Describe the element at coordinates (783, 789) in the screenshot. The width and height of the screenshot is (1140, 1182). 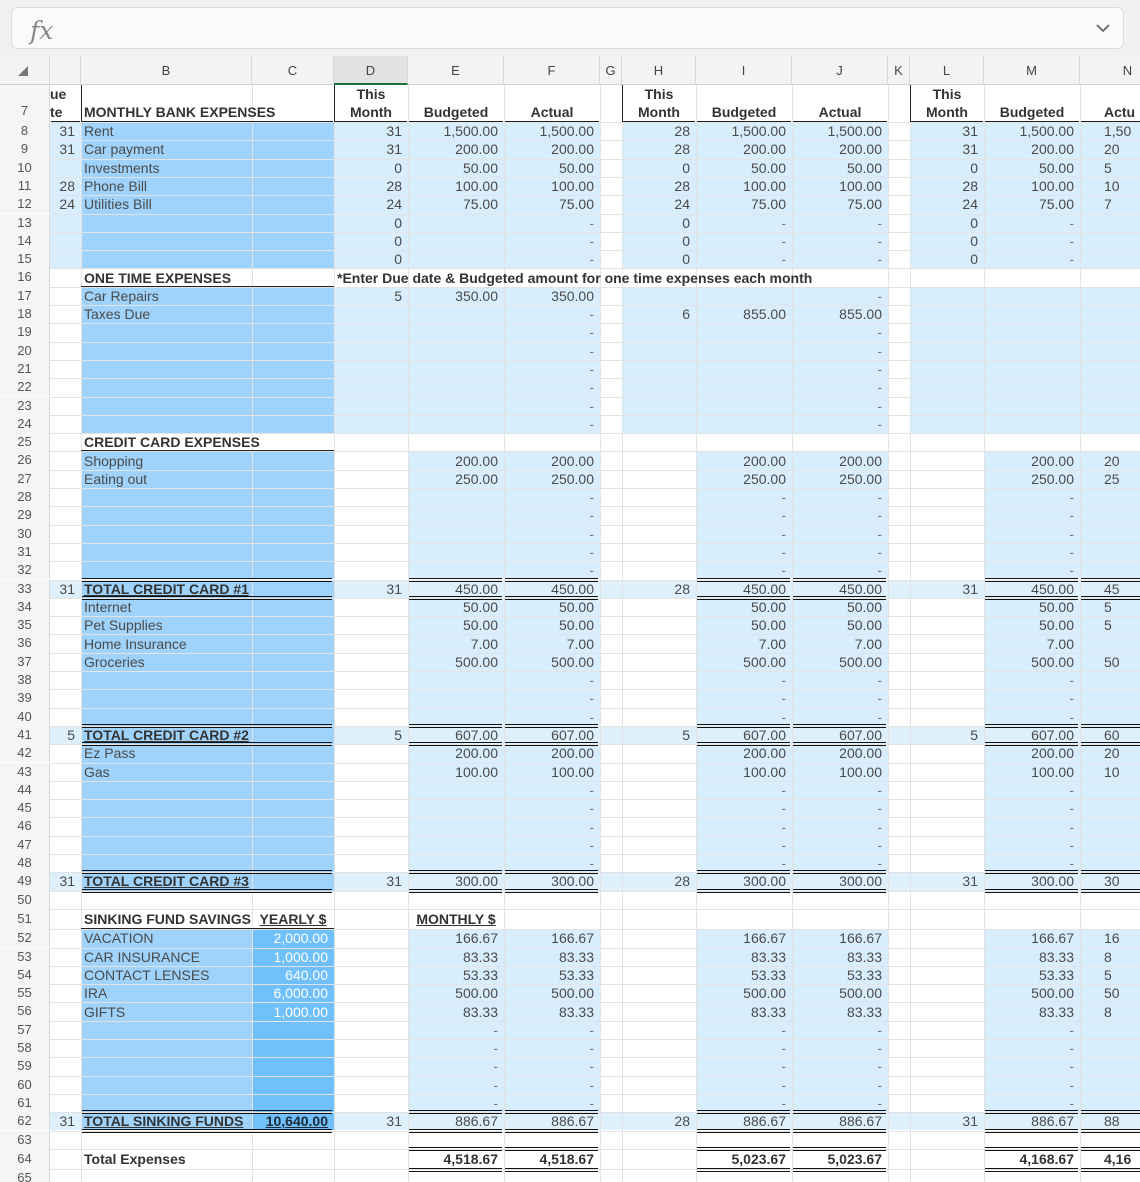
I see `cell-i-44: -` at that location.